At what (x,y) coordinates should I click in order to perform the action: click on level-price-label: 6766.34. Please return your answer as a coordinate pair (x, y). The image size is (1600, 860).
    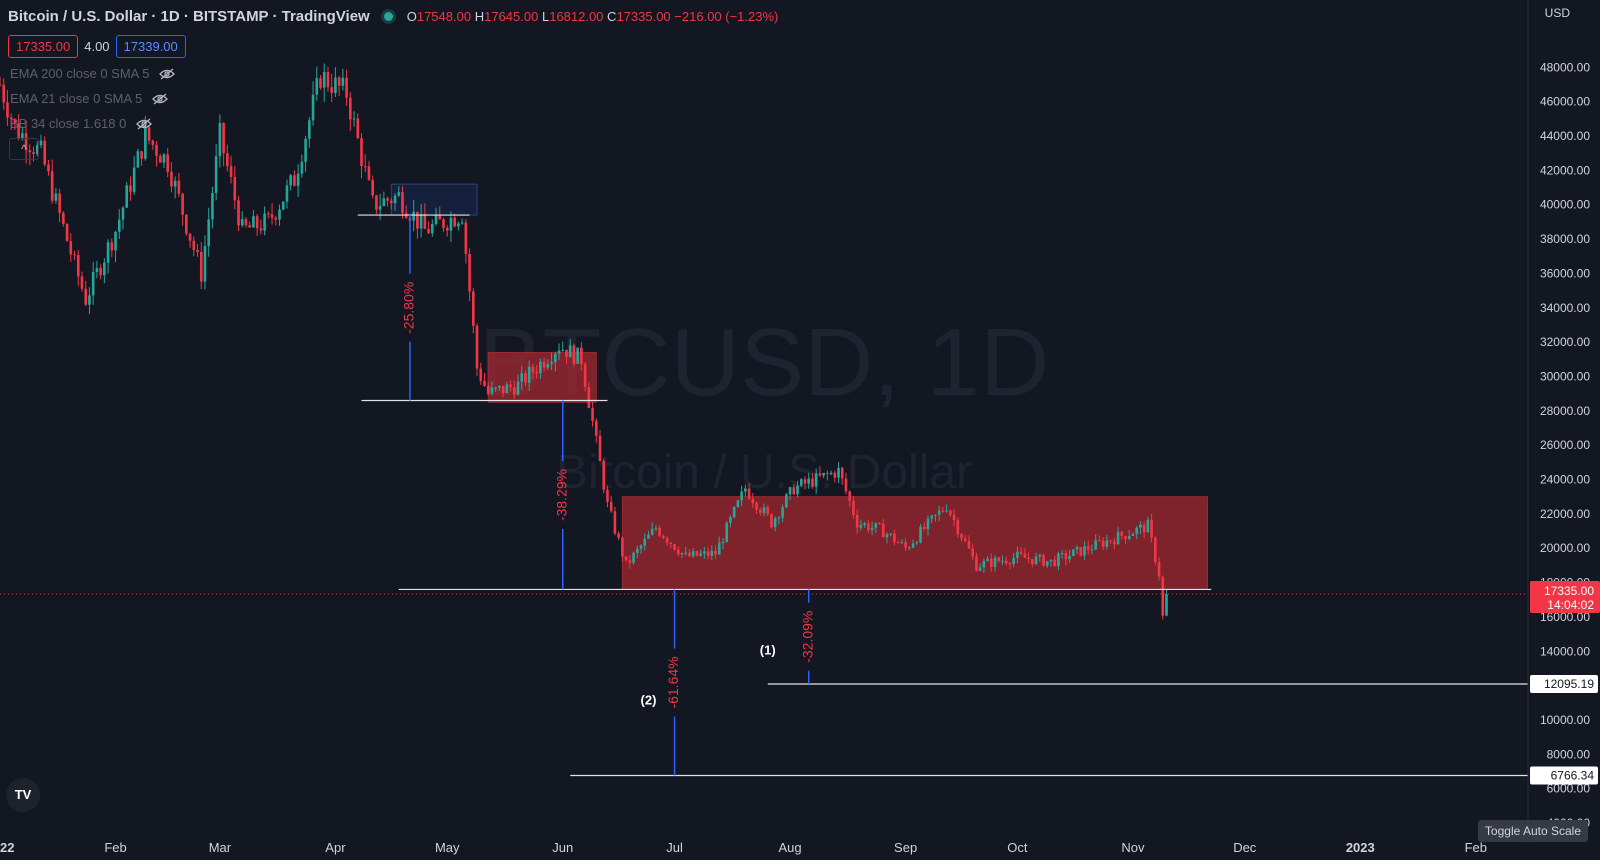
    Looking at the image, I should click on (1573, 775).